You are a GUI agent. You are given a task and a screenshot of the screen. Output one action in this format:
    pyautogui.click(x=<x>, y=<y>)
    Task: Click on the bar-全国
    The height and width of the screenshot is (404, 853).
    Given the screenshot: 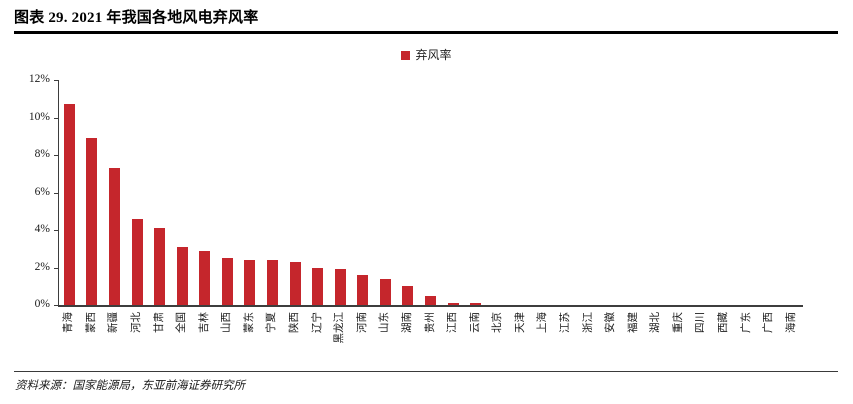 What is the action you would take?
    pyautogui.click(x=182, y=275)
    